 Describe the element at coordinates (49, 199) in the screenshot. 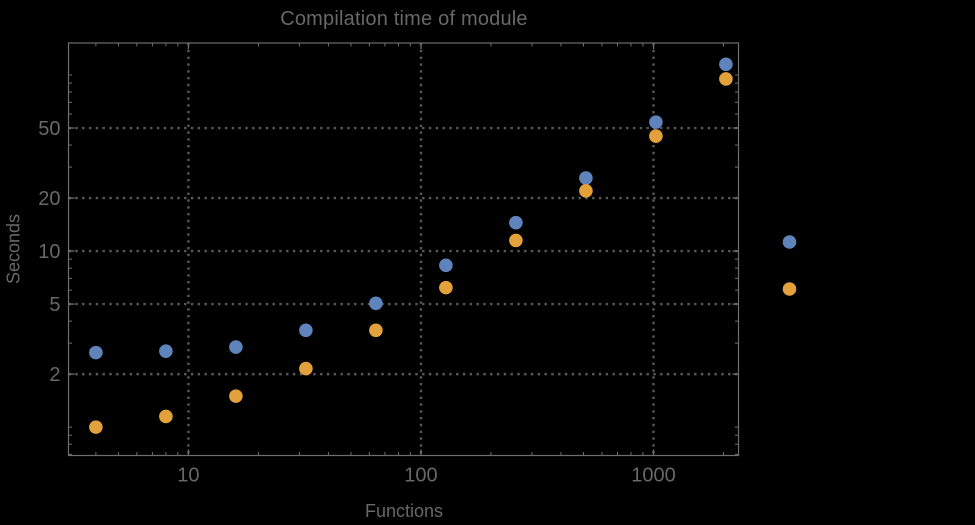

I see `y-tick-label: 20` at that location.